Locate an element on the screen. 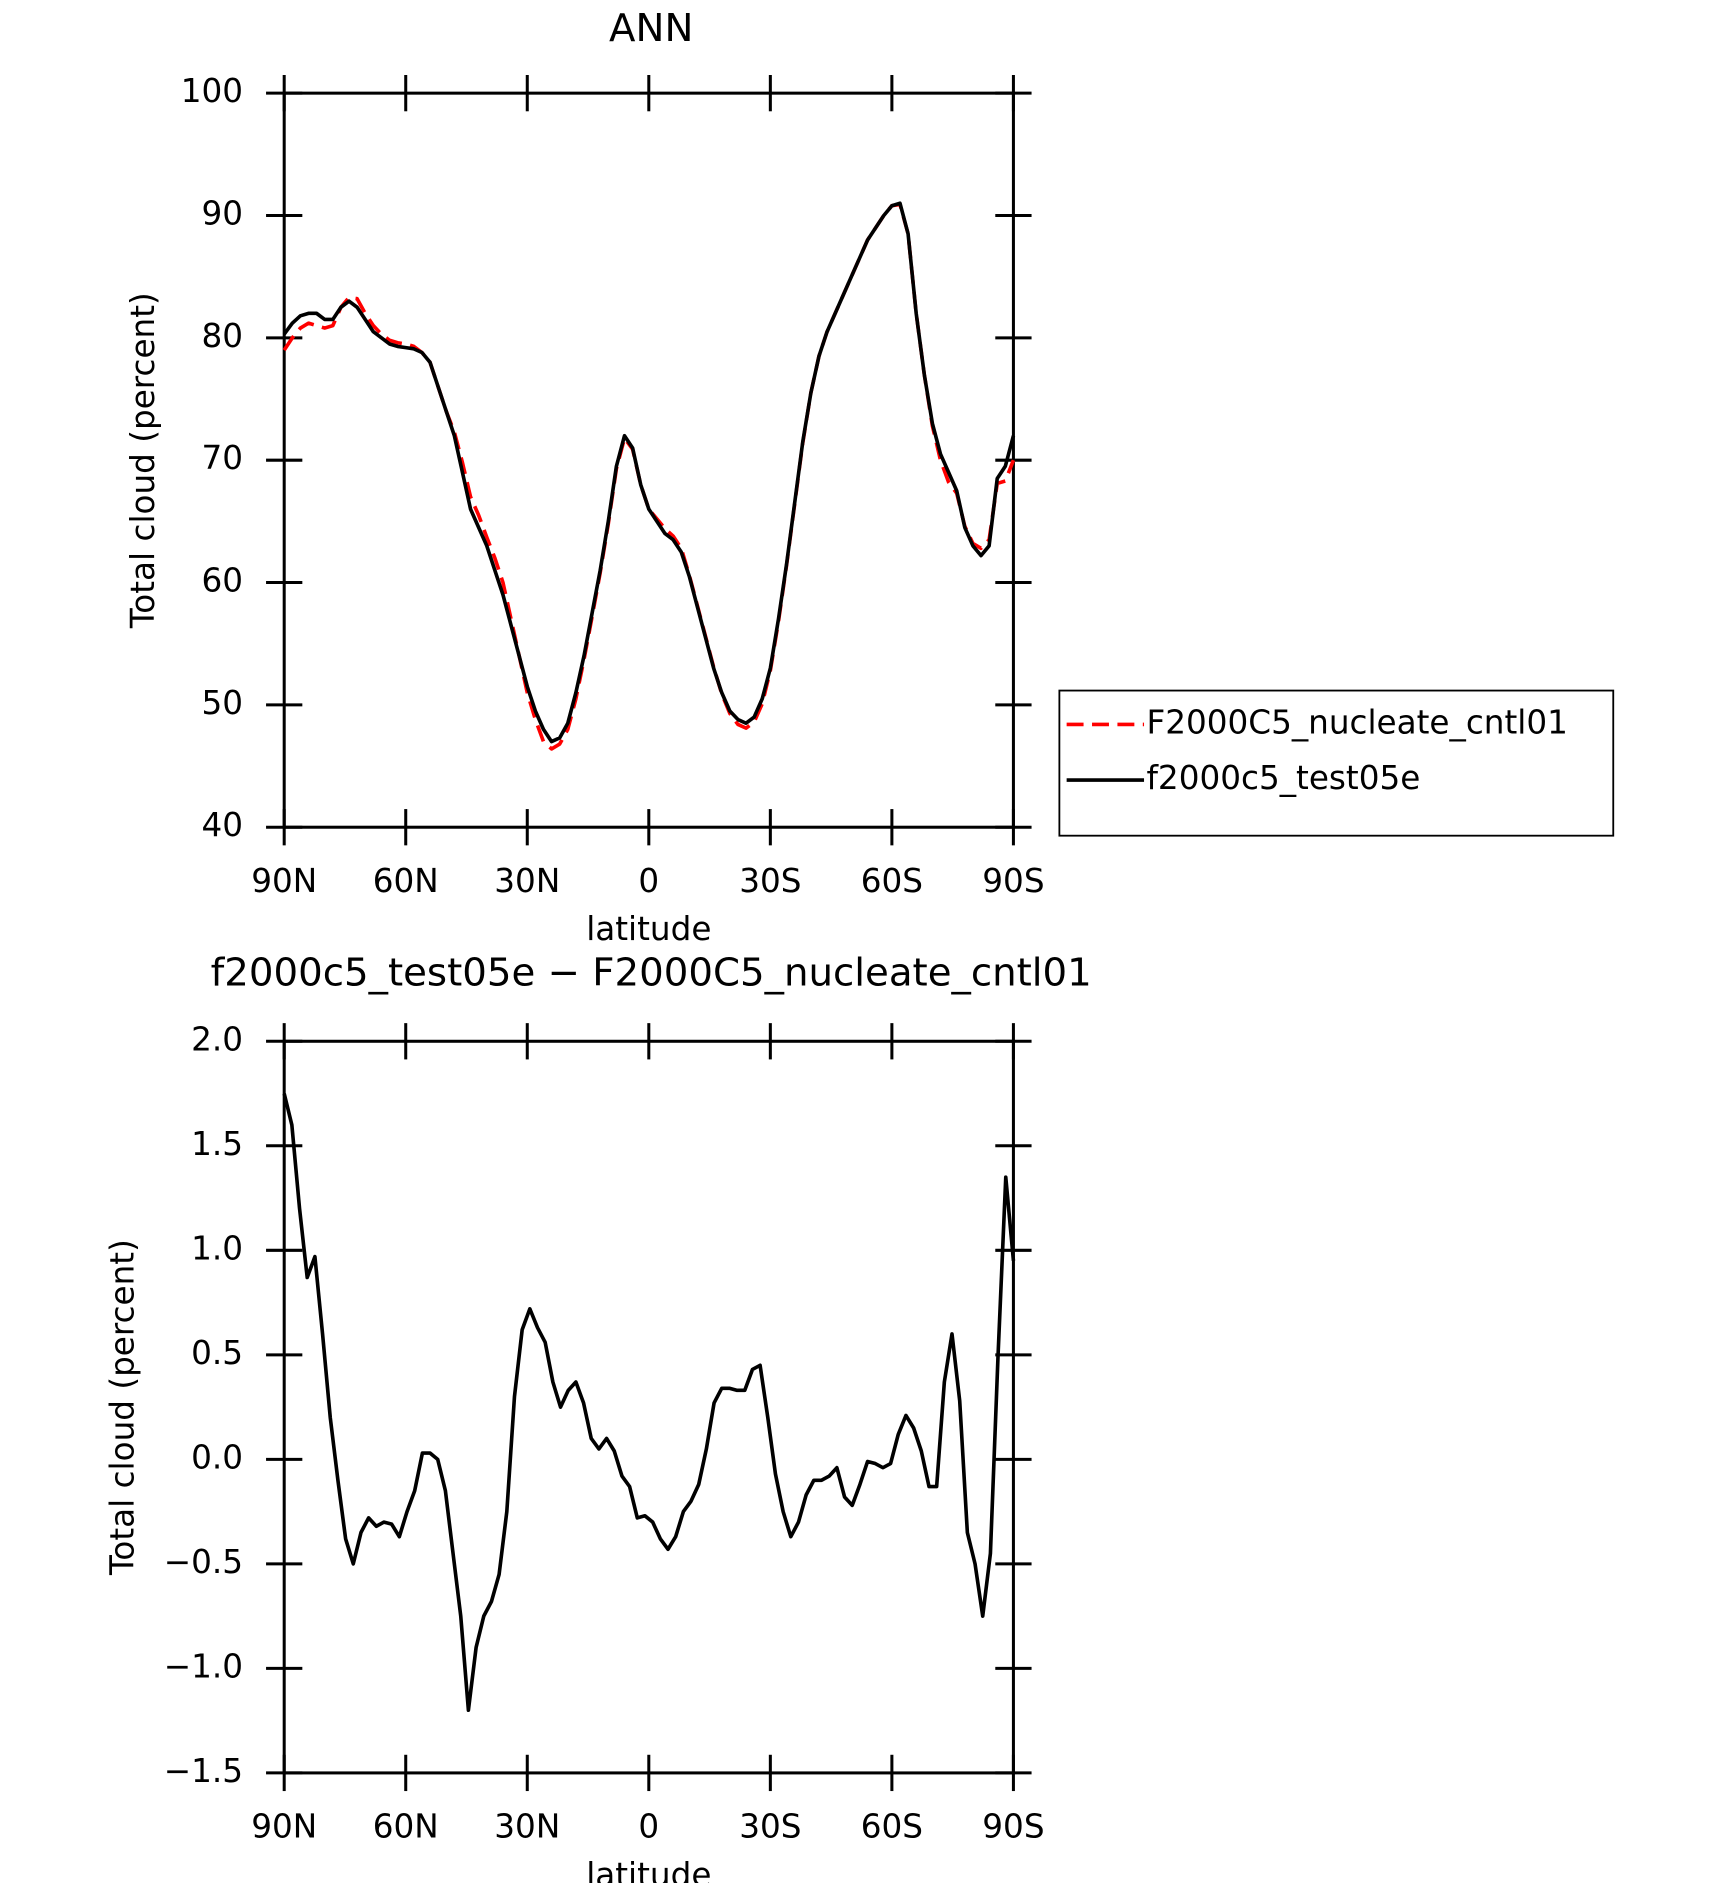  y-tick-label: 0.0 is located at coordinates (217, 1457).